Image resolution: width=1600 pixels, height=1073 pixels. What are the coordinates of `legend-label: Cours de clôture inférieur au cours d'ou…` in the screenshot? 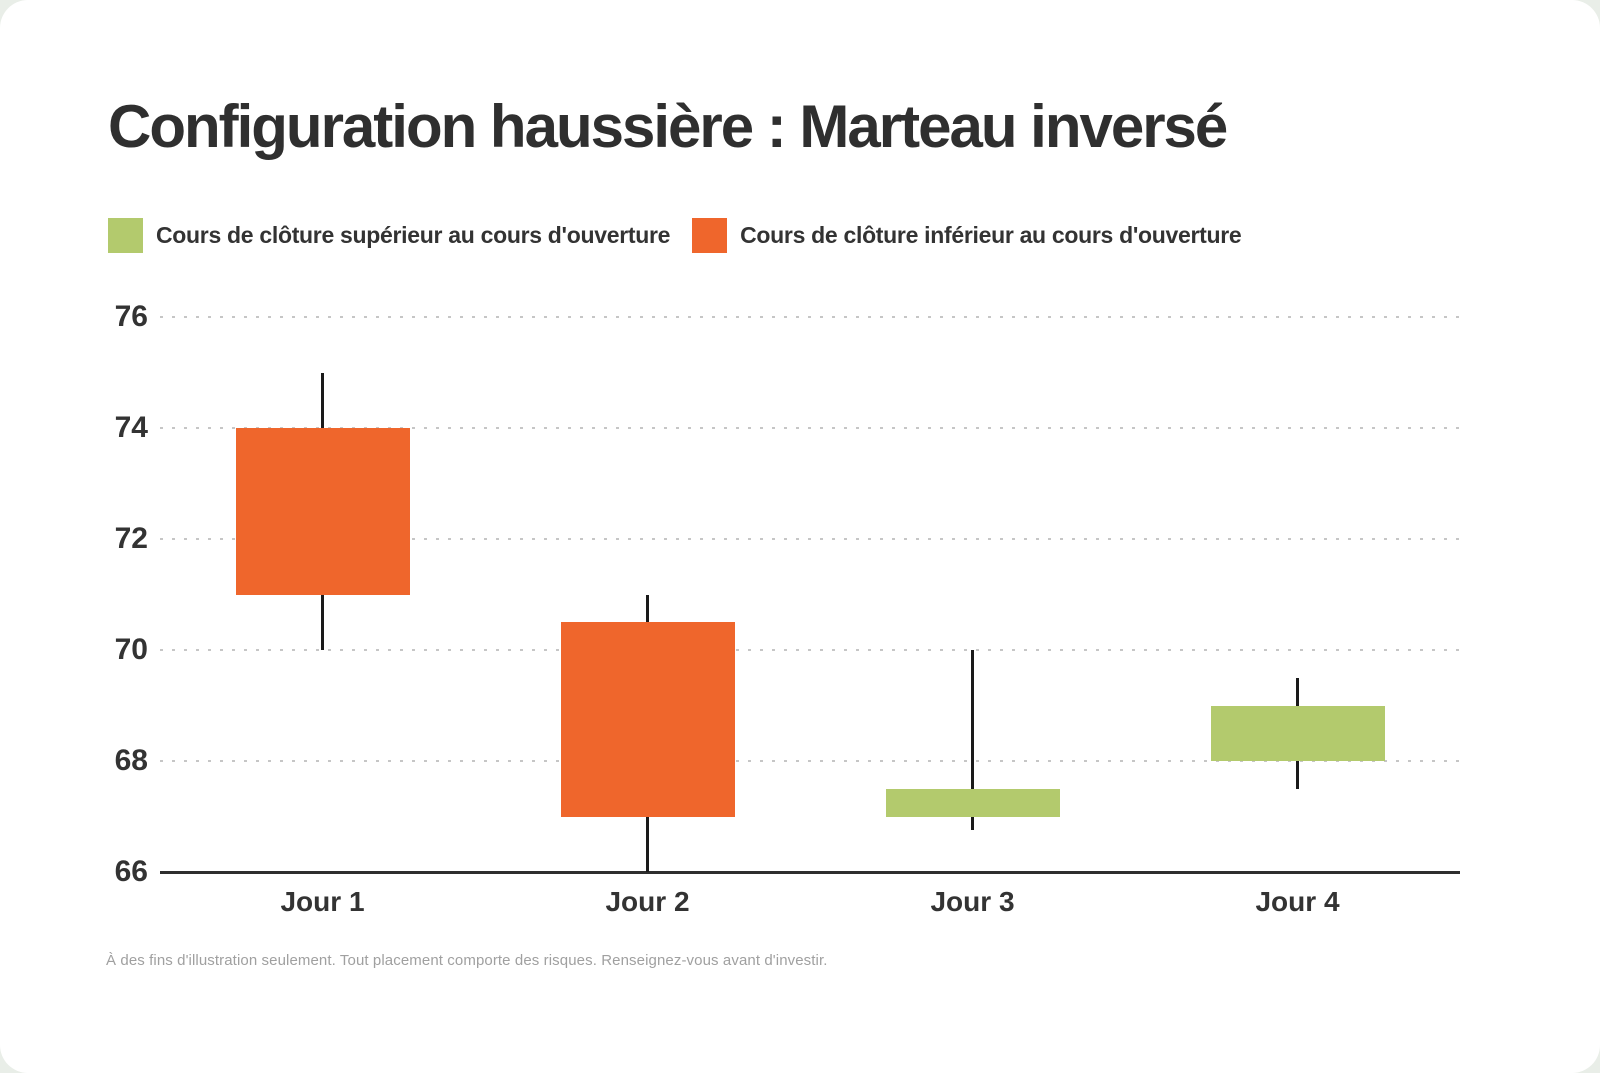 It's located at (991, 235).